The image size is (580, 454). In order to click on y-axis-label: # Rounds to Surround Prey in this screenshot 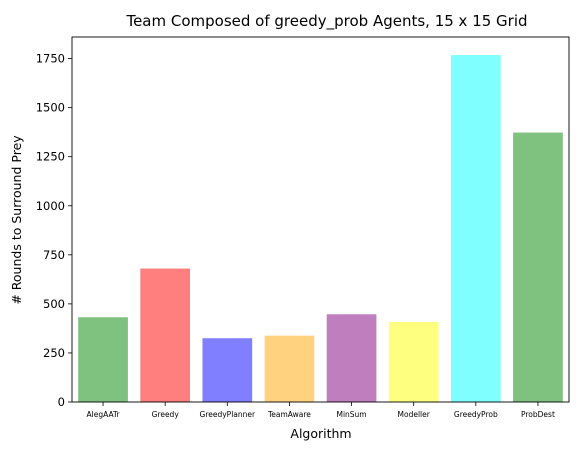, I will do `click(16, 220)`.